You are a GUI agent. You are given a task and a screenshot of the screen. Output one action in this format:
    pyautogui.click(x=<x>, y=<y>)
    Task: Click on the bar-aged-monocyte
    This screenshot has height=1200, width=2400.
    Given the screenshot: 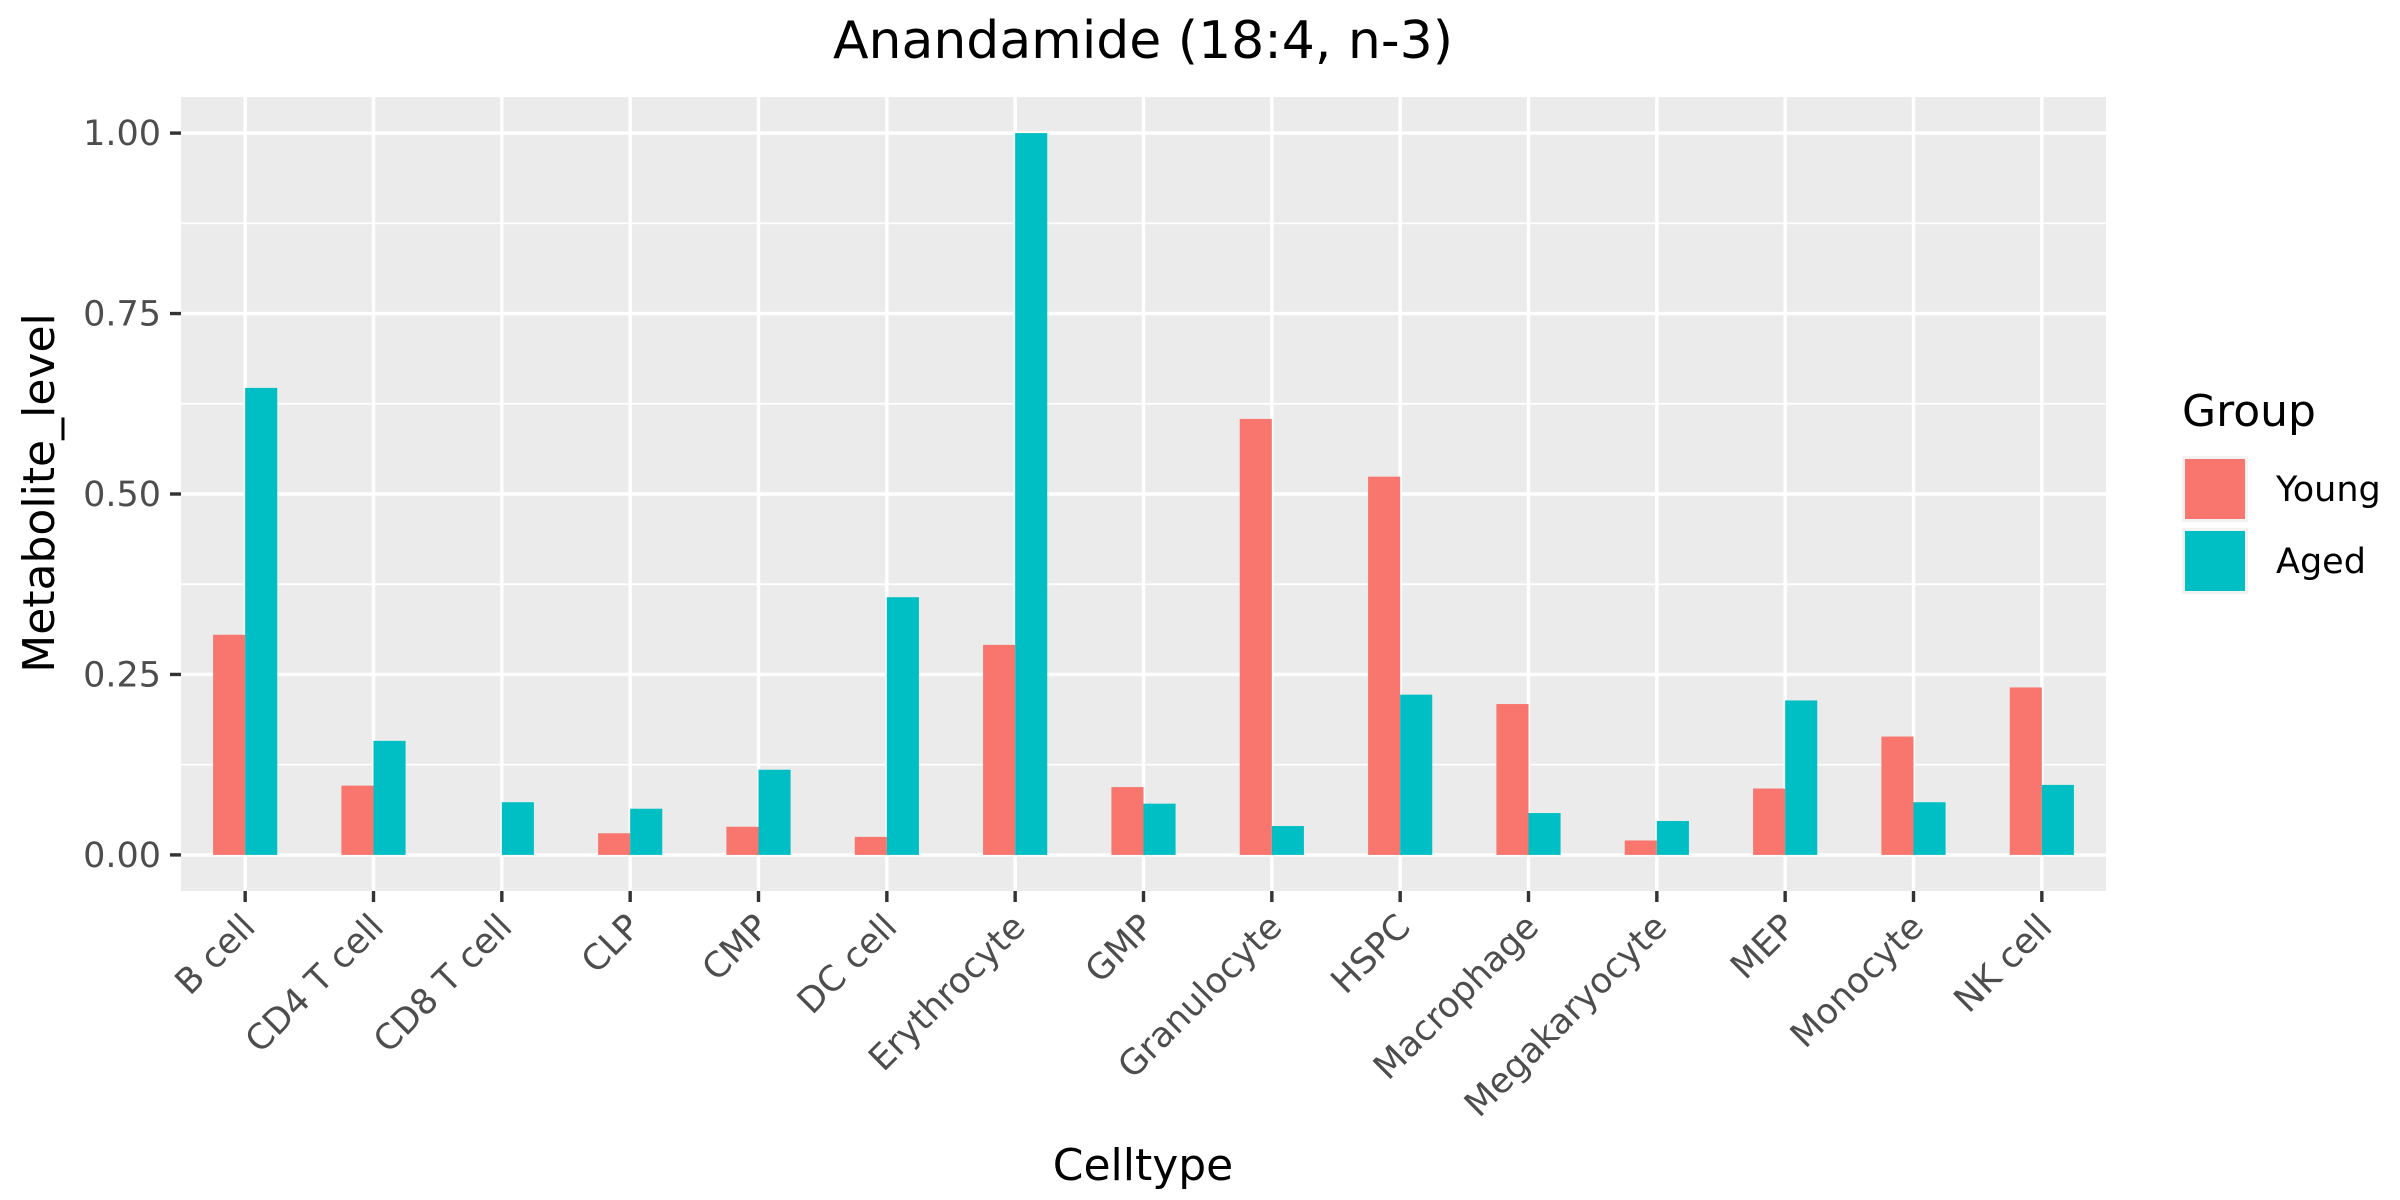 What is the action you would take?
    pyautogui.click(x=1929, y=828)
    